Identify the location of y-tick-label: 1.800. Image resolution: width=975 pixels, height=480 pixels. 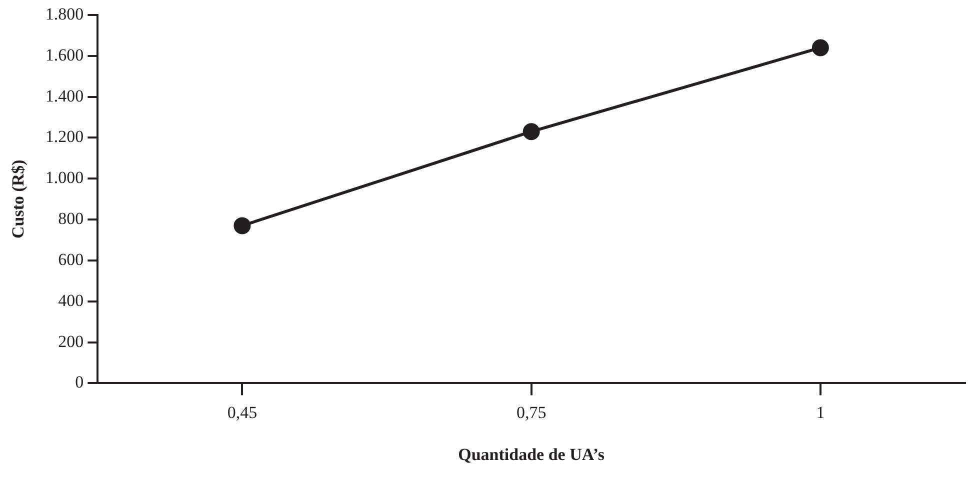
(64, 14).